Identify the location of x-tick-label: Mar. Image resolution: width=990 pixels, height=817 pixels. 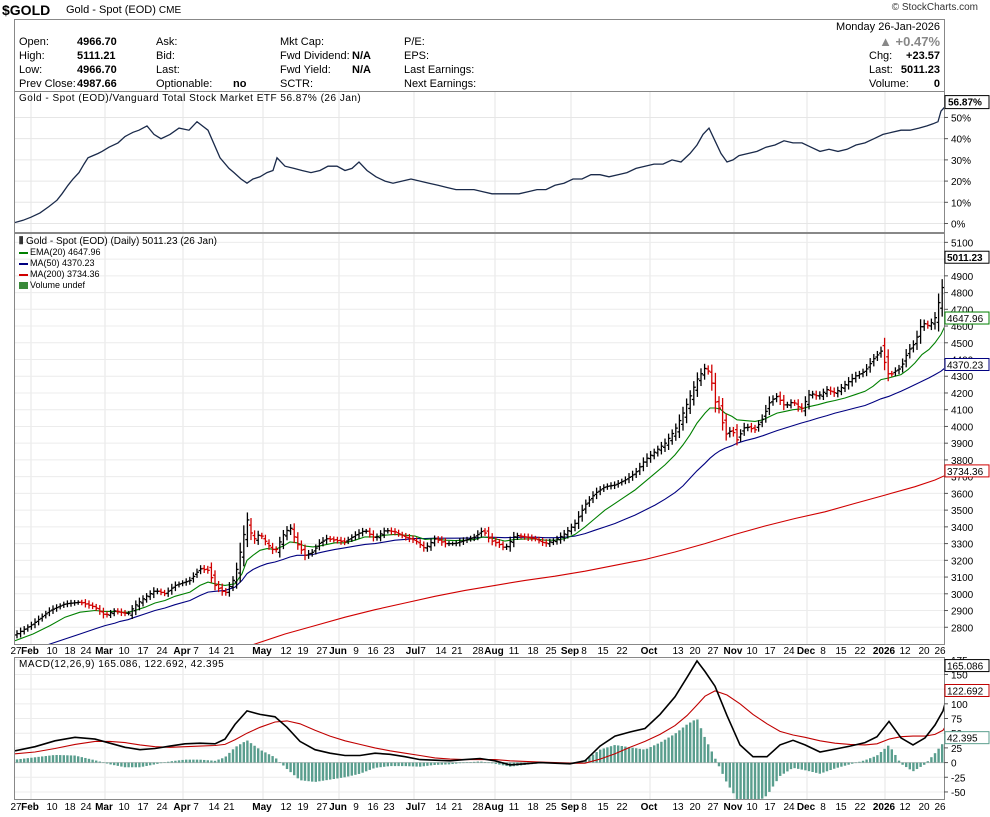
(104, 807).